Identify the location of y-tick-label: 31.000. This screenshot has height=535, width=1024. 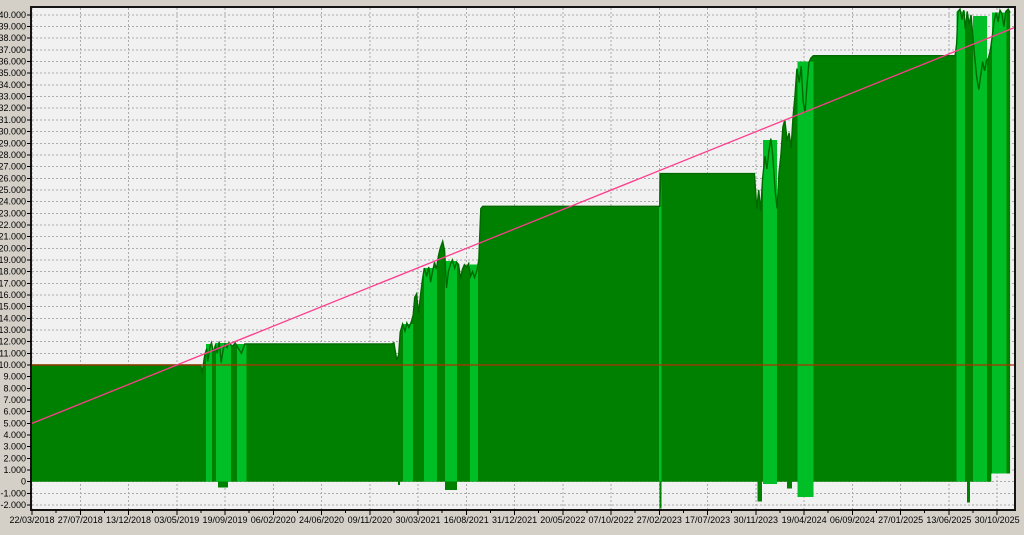
(13, 120).